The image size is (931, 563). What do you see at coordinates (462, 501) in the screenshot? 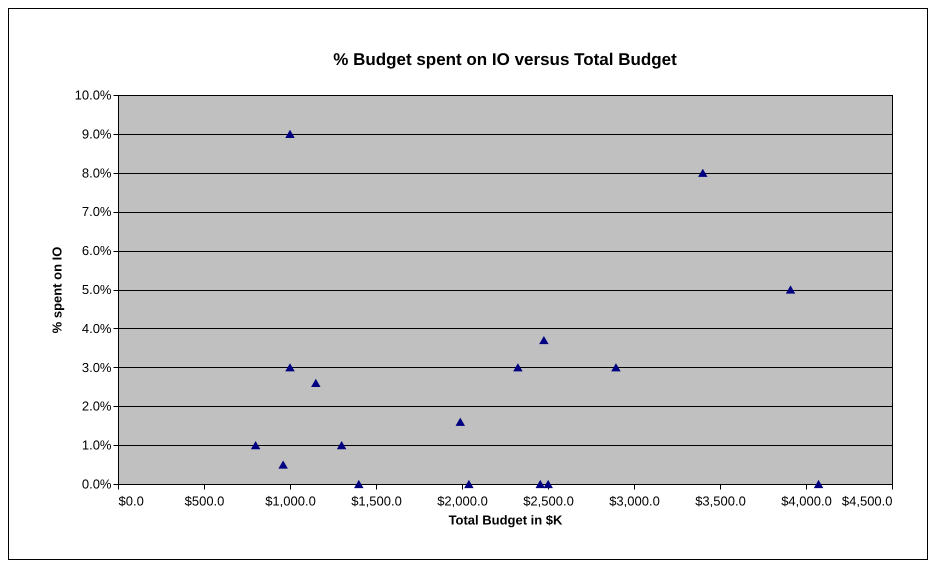
I see `x-tick-label: $2,000.0` at bounding box center [462, 501].